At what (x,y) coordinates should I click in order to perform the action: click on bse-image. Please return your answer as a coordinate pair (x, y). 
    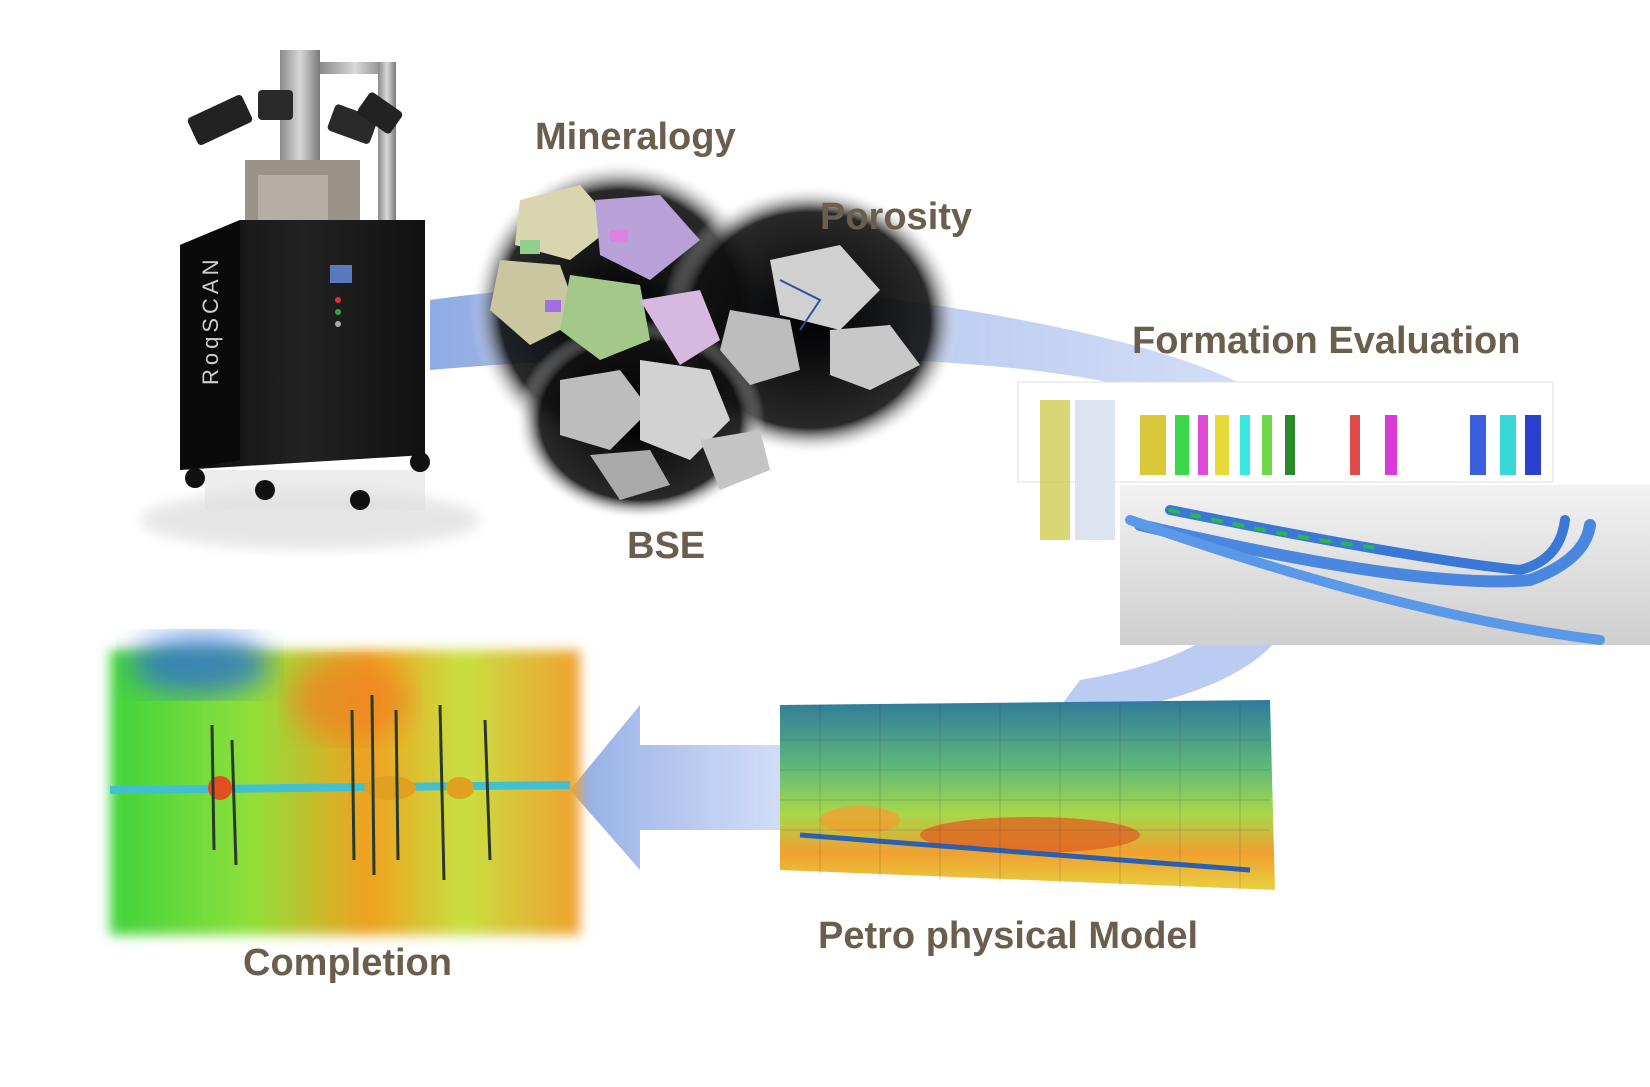
    Looking at the image, I should click on (665, 430).